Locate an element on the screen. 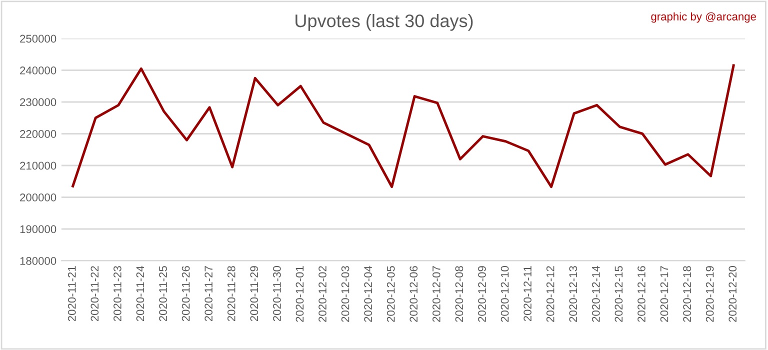  text: graphic by @arcange is located at coordinates (703, 17).